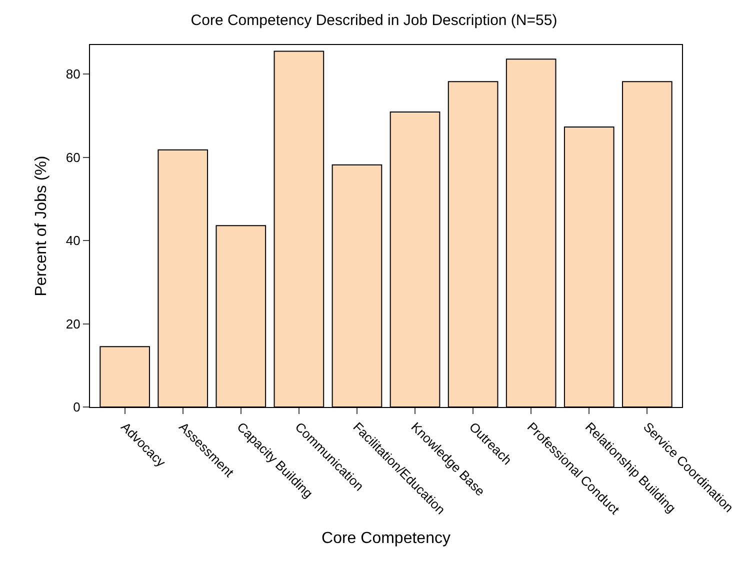 This screenshot has width=748, height=572. Describe the element at coordinates (73, 240) in the screenshot. I see `y-tick-label: 40` at that location.